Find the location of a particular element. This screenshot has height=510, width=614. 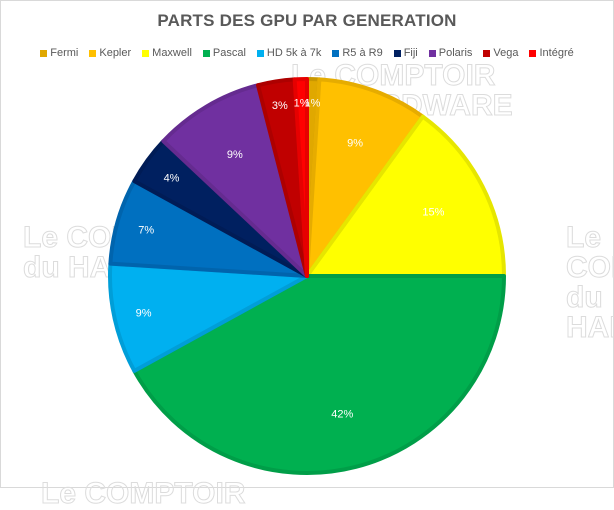

pie-slice-kepler is located at coordinates (365, 177).